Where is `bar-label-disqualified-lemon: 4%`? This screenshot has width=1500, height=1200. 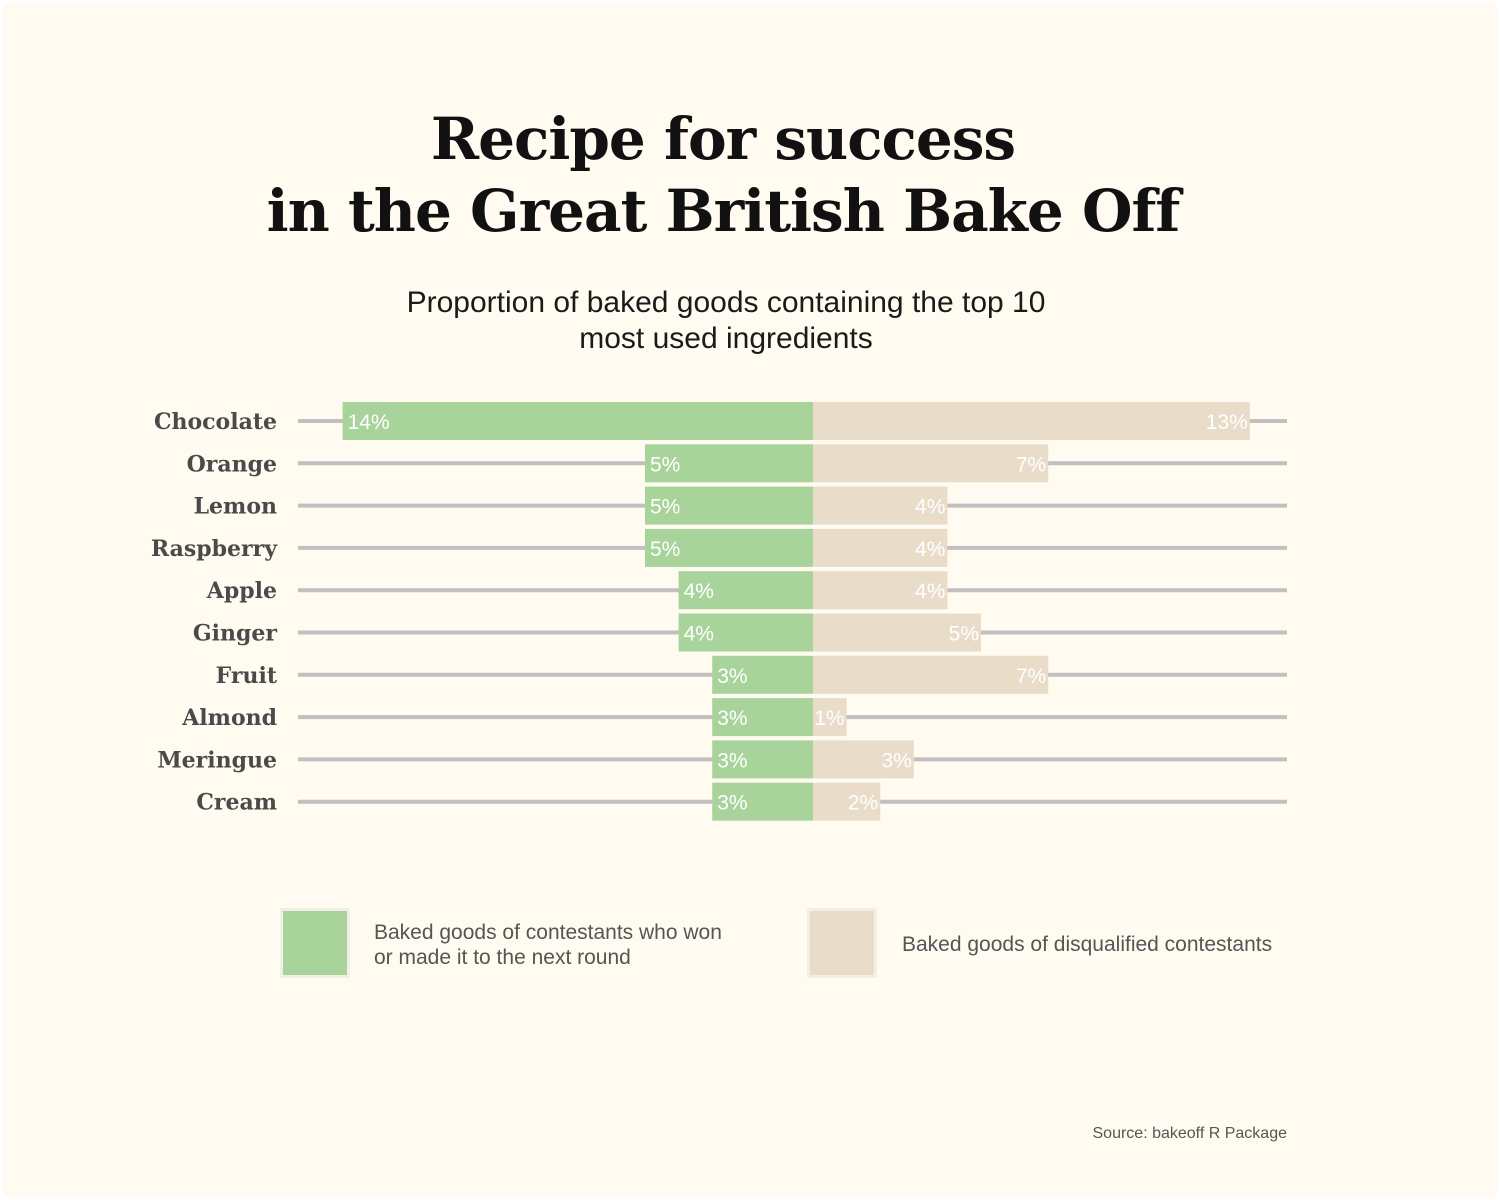
bar-label-disqualified-lemon: 4% is located at coordinates (930, 507).